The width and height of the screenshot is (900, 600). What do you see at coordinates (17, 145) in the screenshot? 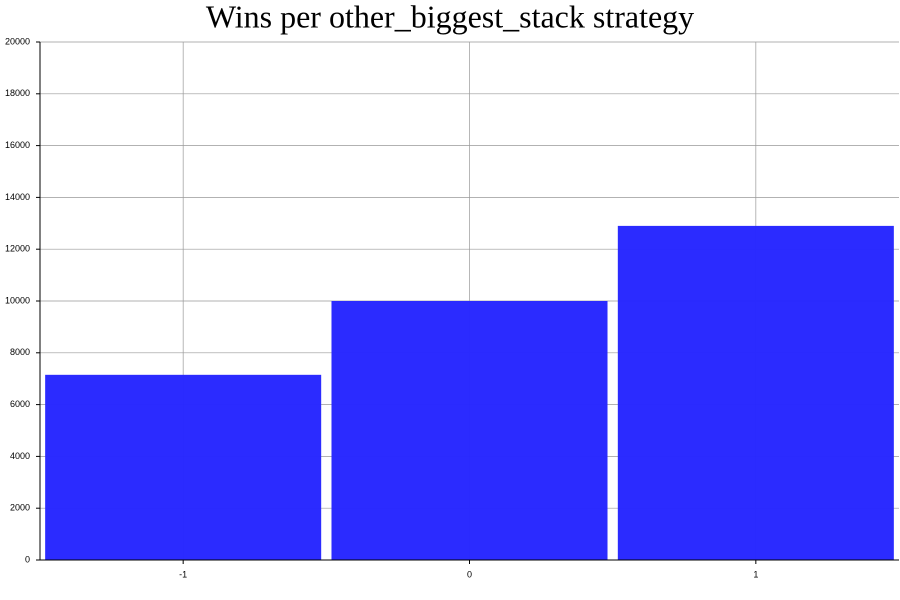
I see `y-tick-label: 16000` at bounding box center [17, 145].